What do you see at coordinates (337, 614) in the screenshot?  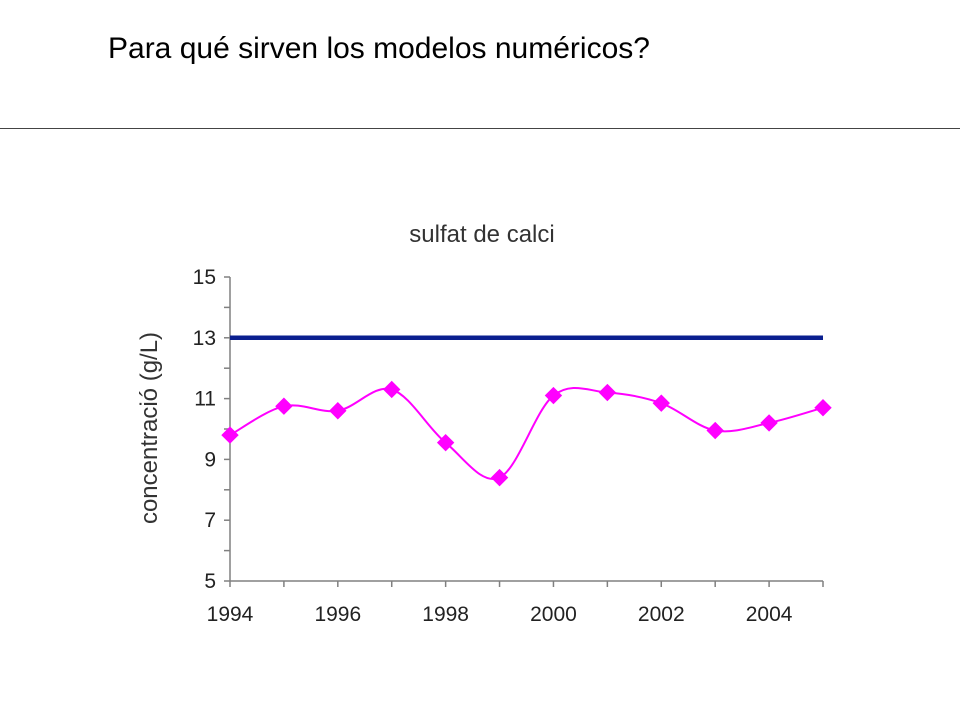 I see `x-tick-label: 1996` at bounding box center [337, 614].